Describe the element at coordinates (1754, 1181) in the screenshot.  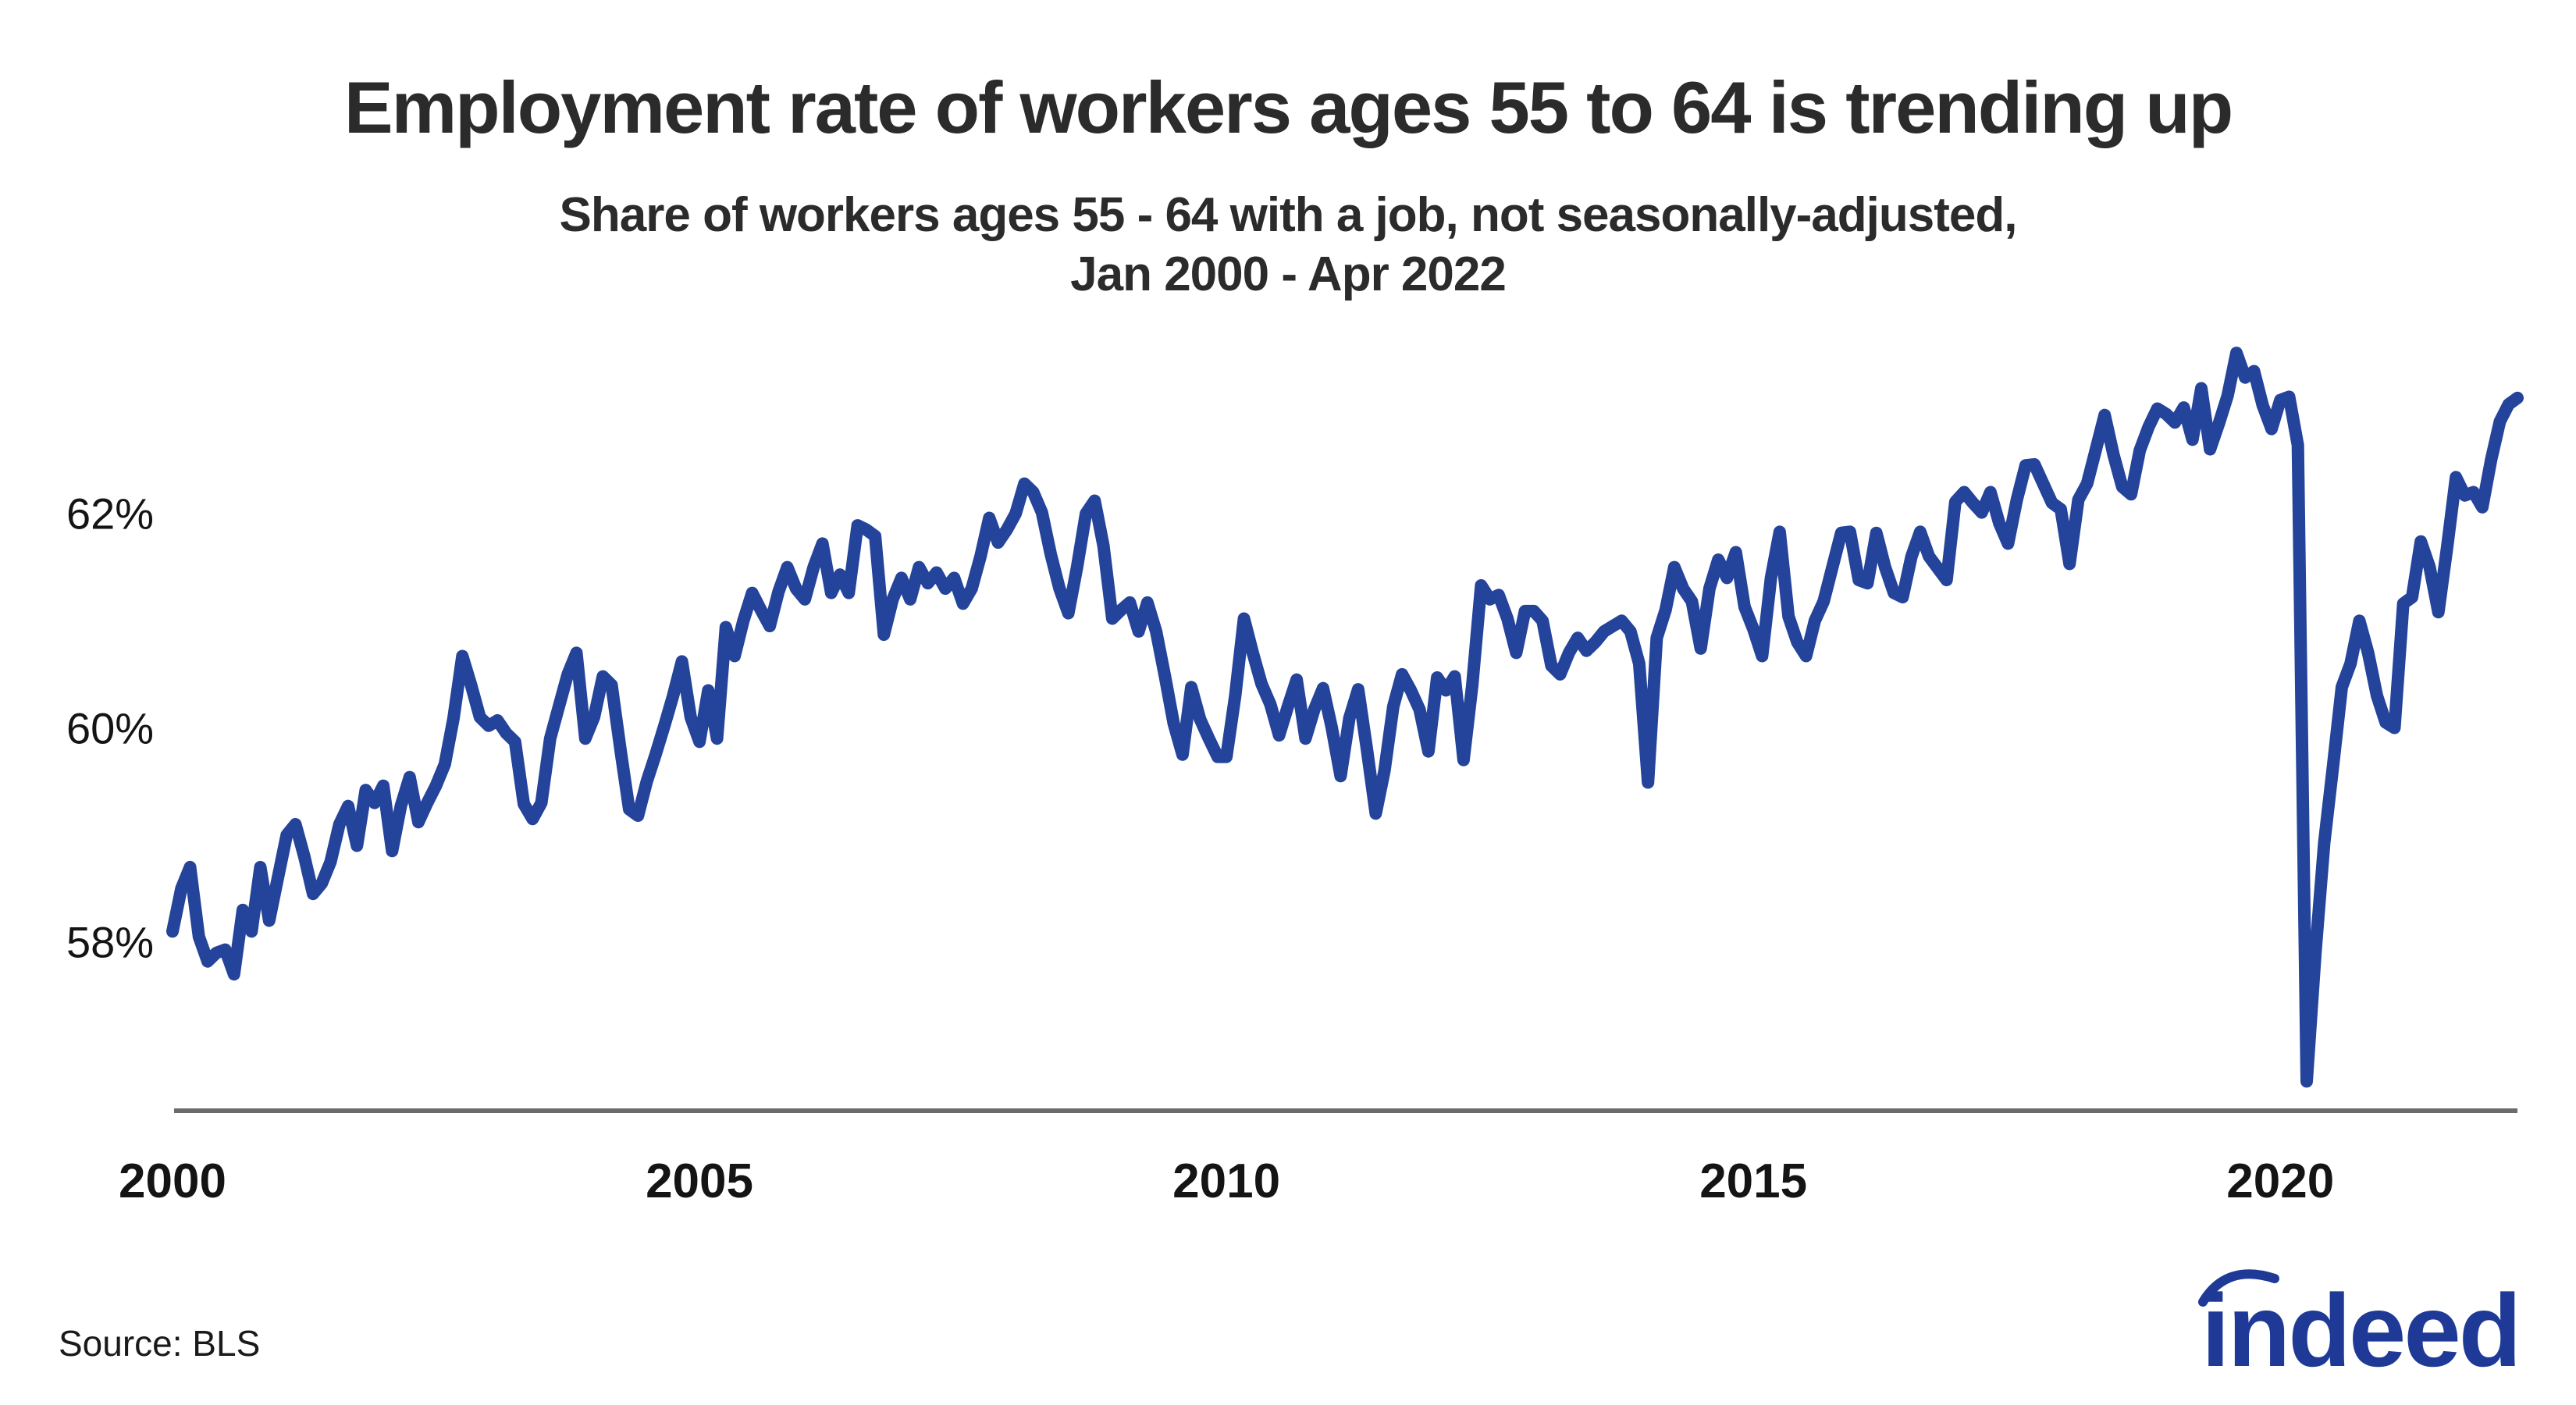
I see `x-tick-label: 2015` at that location.